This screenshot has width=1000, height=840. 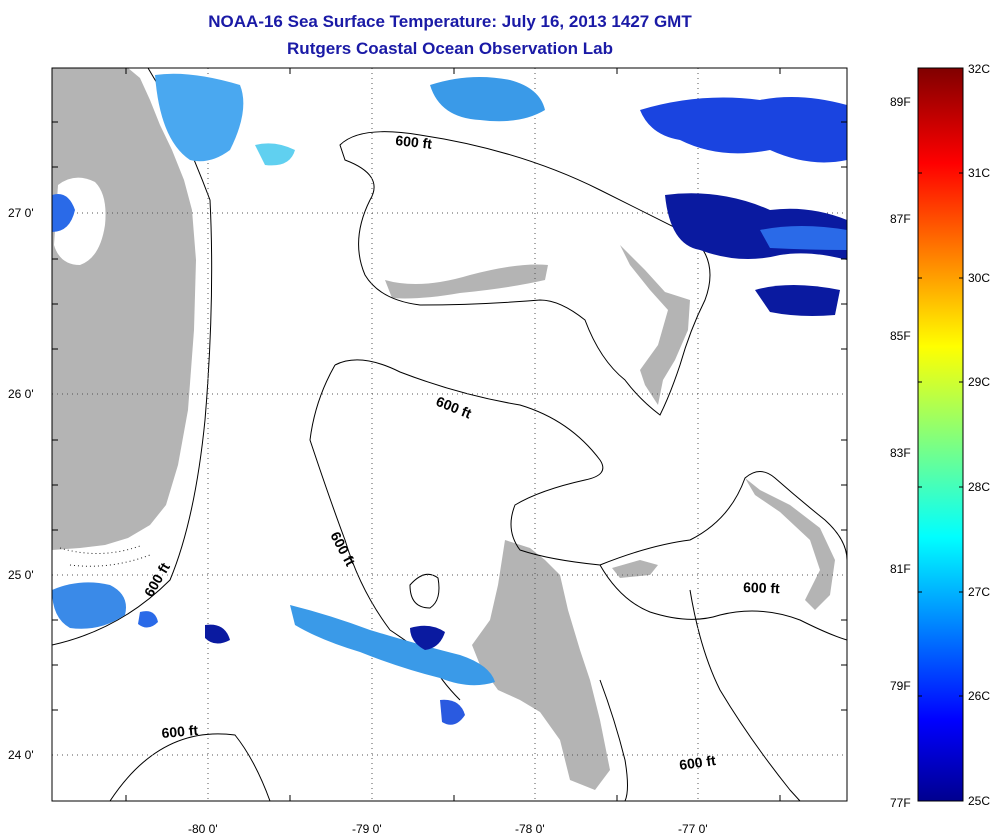 I want to click on lat-label: 24 0', so click(x=21, y=755).